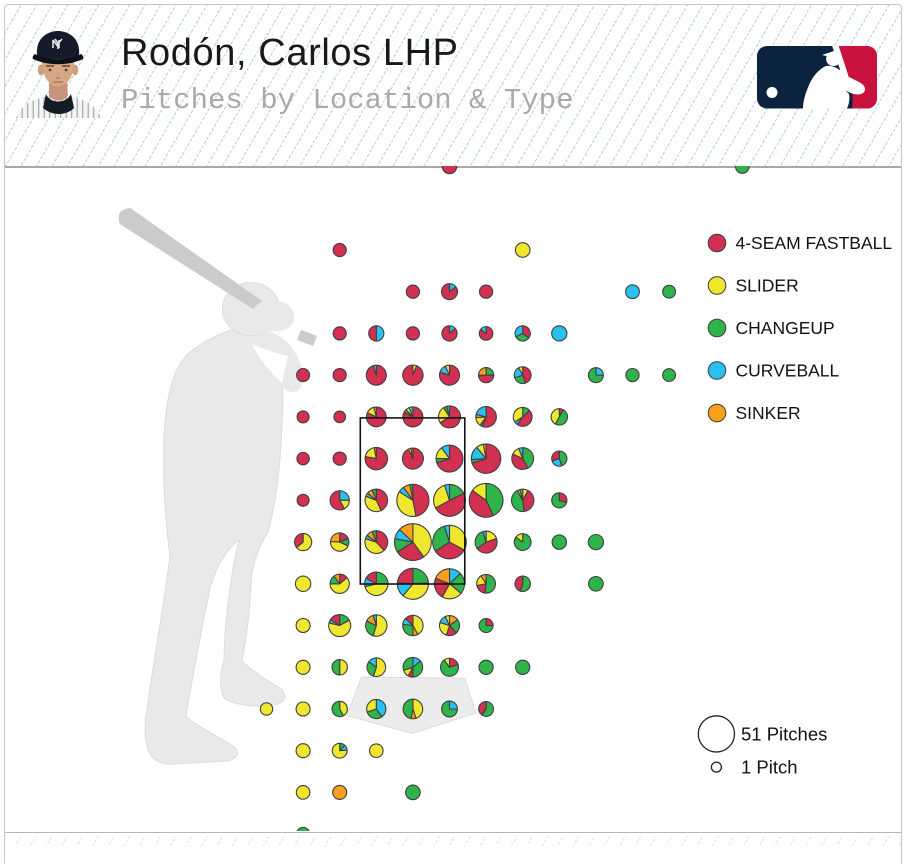 The height and width of the screenshot is (866, 908). I want to click on svg-text: SLIDER, so click(767, 286).